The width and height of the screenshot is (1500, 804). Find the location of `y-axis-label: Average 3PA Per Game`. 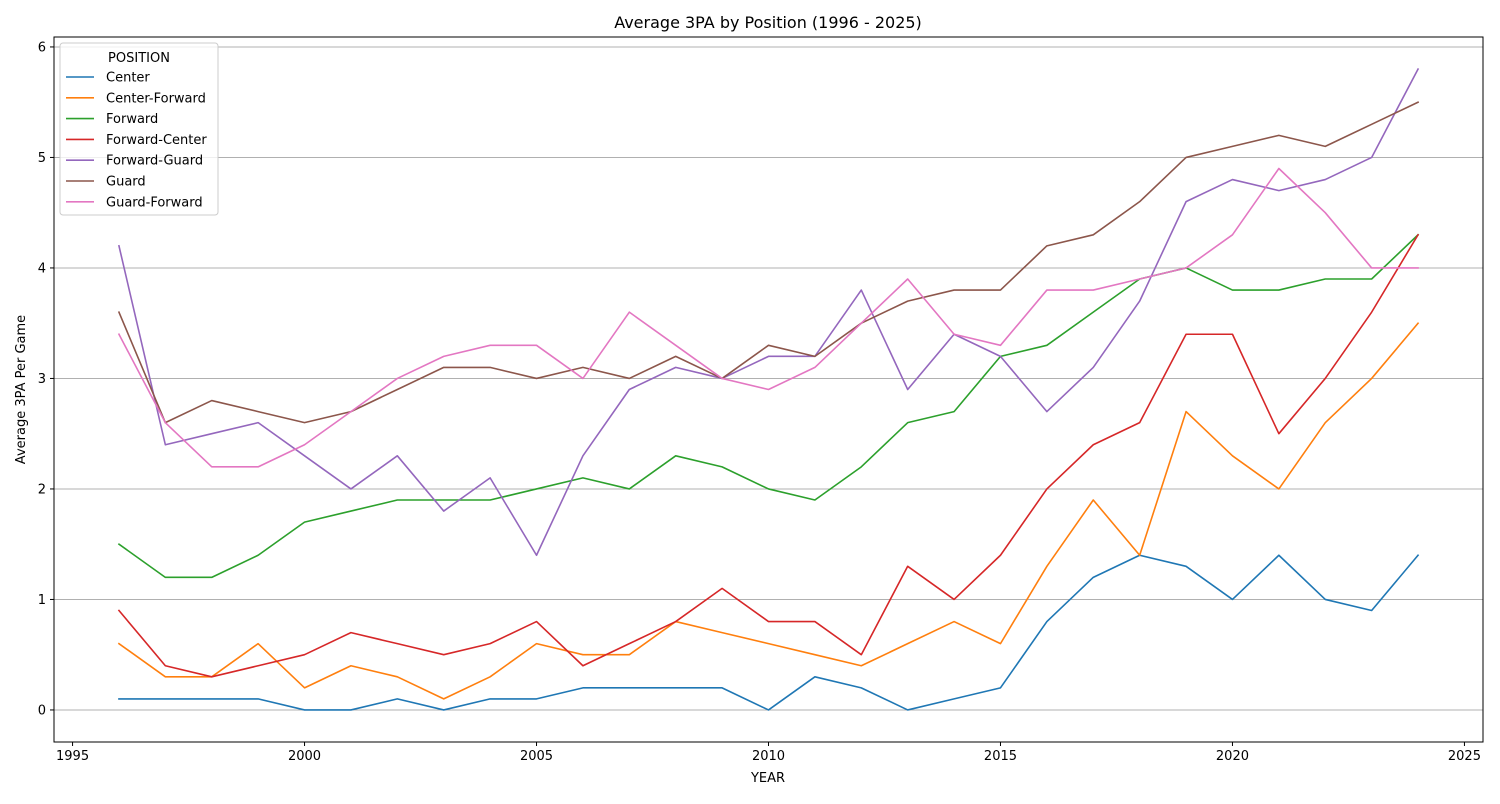

y-axis-label: Average 3PA Per Game is located at coordinates (21, 389).